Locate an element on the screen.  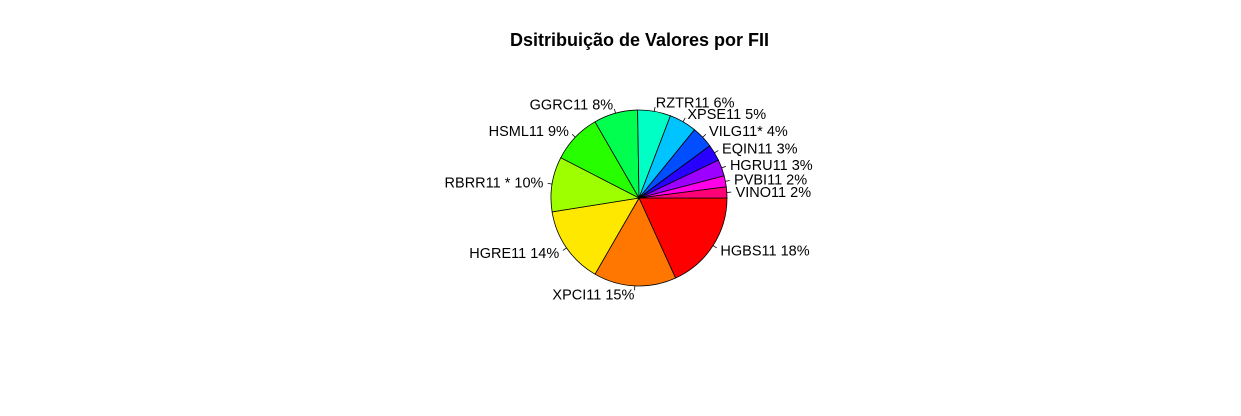
pie-label-12: VINO11 2% is located at coordinates (774, 193).